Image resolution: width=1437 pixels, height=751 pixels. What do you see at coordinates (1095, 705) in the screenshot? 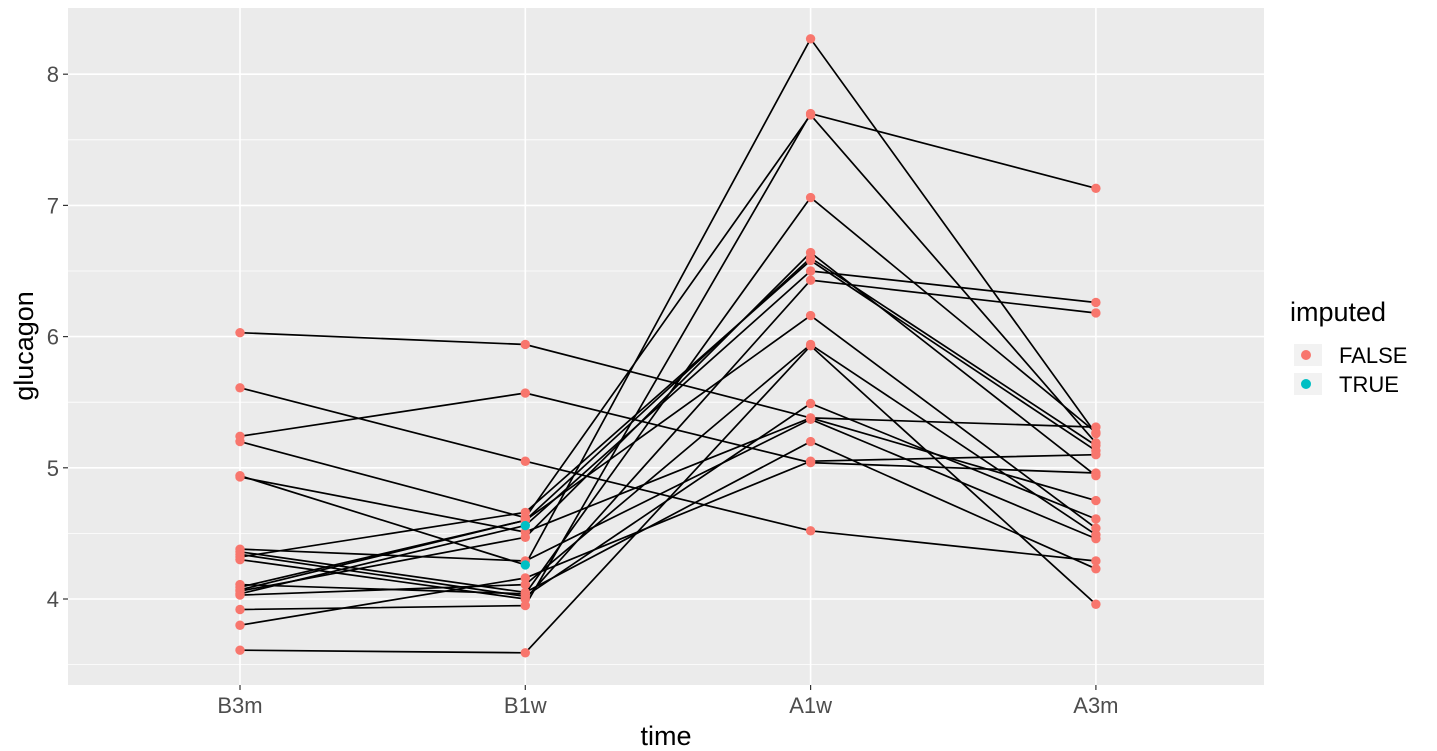
I see `x-tick-label: A3m` at bounding box center [1095, 705].